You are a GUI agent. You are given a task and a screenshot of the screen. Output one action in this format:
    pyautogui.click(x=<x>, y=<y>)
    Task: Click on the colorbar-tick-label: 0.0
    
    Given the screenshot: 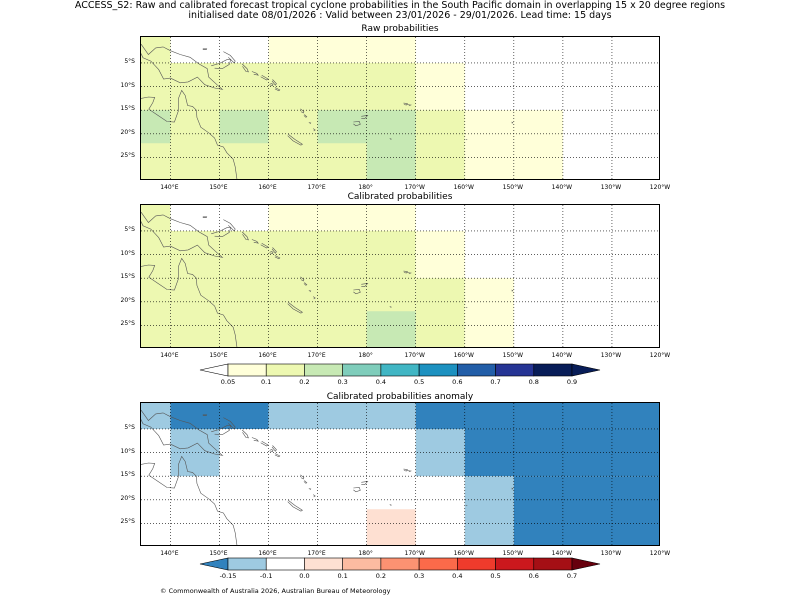 What is the action you would take?
    pyautogui.click(x=304, y=576)
    